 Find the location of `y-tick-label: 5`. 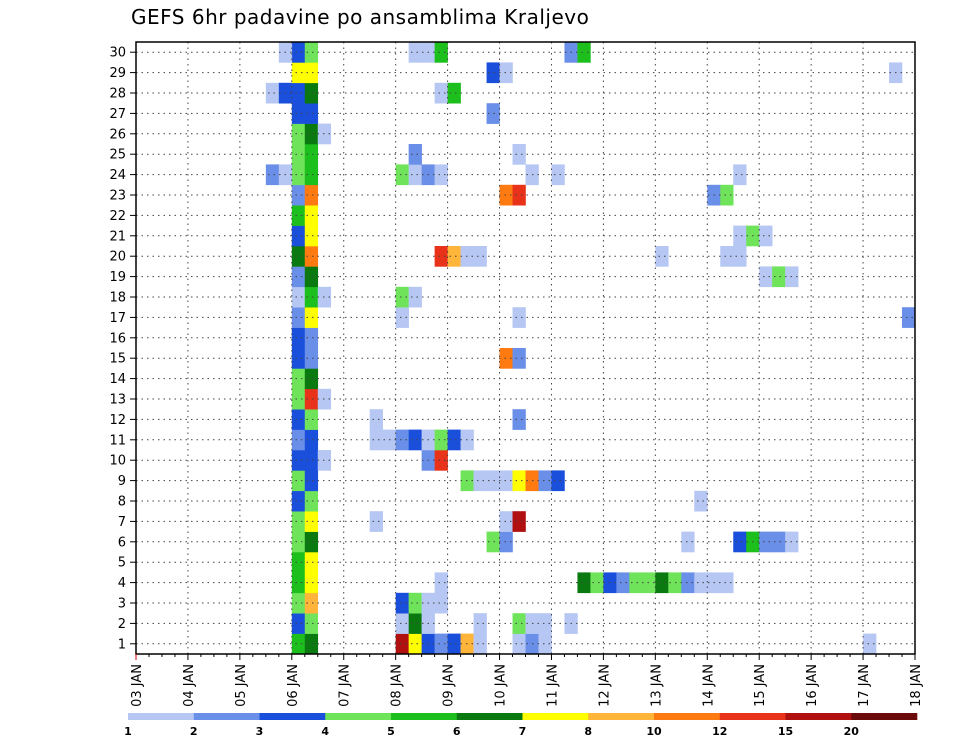

y-tick-label: 5 is located at coordinates (122, 563).